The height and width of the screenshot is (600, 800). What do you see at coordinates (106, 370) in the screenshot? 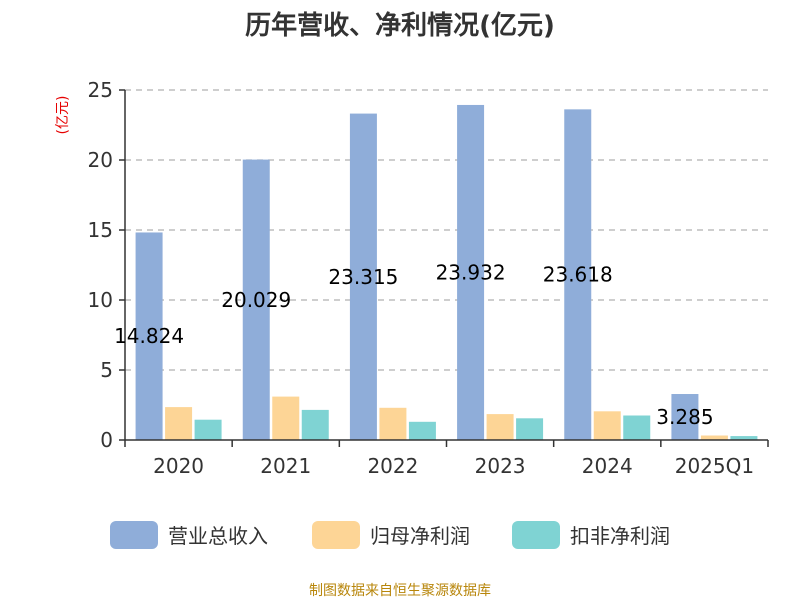
I see `y-tick-label: 5` at bounding box center [106, 370].